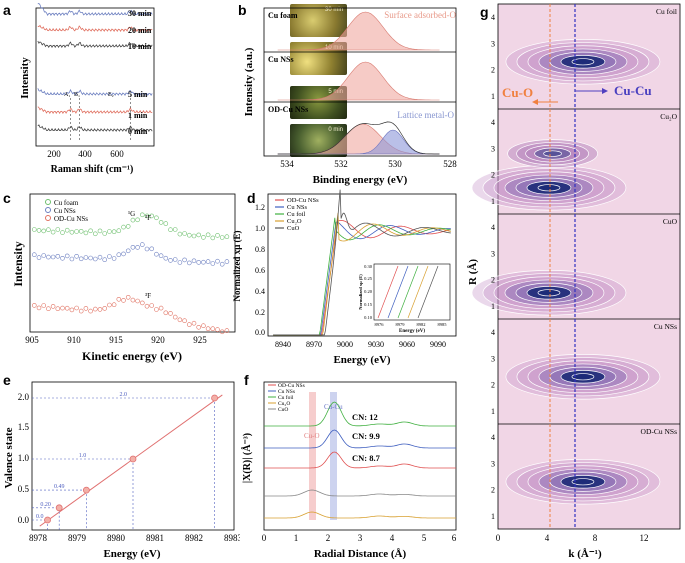  Describe the element at coordinates (547, 538) in the screenshot. I see `panel-g-tick: 4` at that location.